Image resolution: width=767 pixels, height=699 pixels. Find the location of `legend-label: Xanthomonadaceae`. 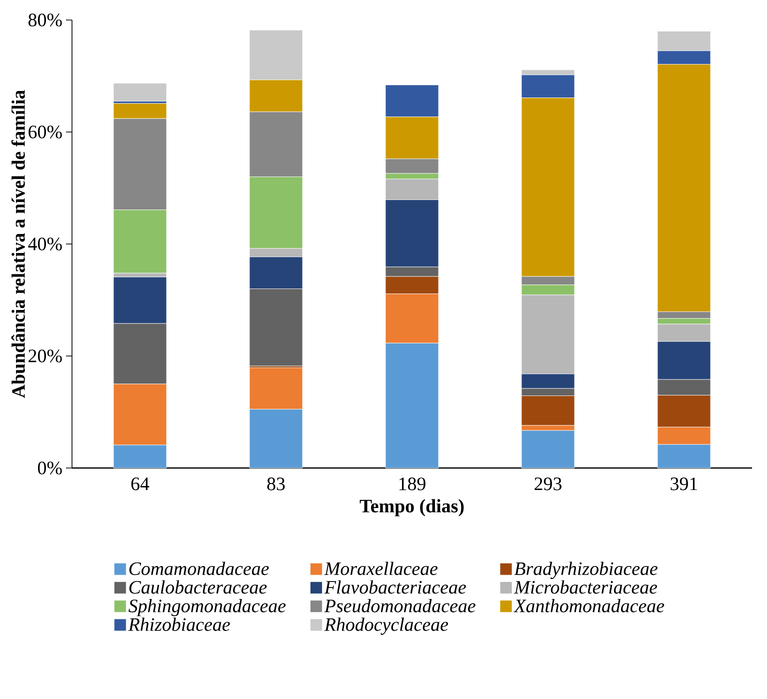

legend-label: Xanthomonadaceae is located at coordinates (589, 605).